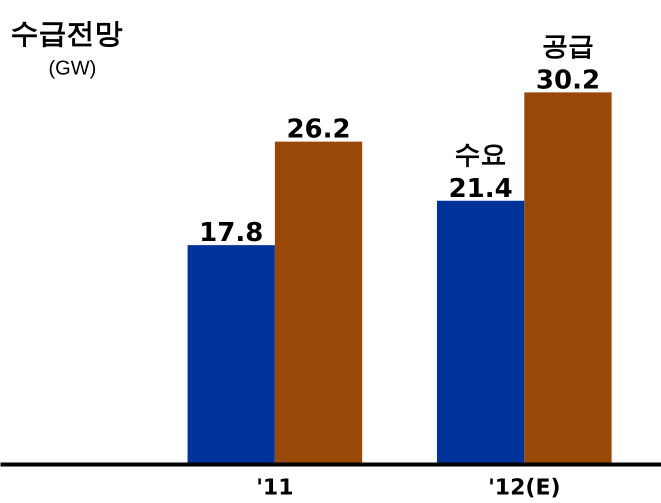  I want to click on chart-title: 수급전망, so click(66, 33).